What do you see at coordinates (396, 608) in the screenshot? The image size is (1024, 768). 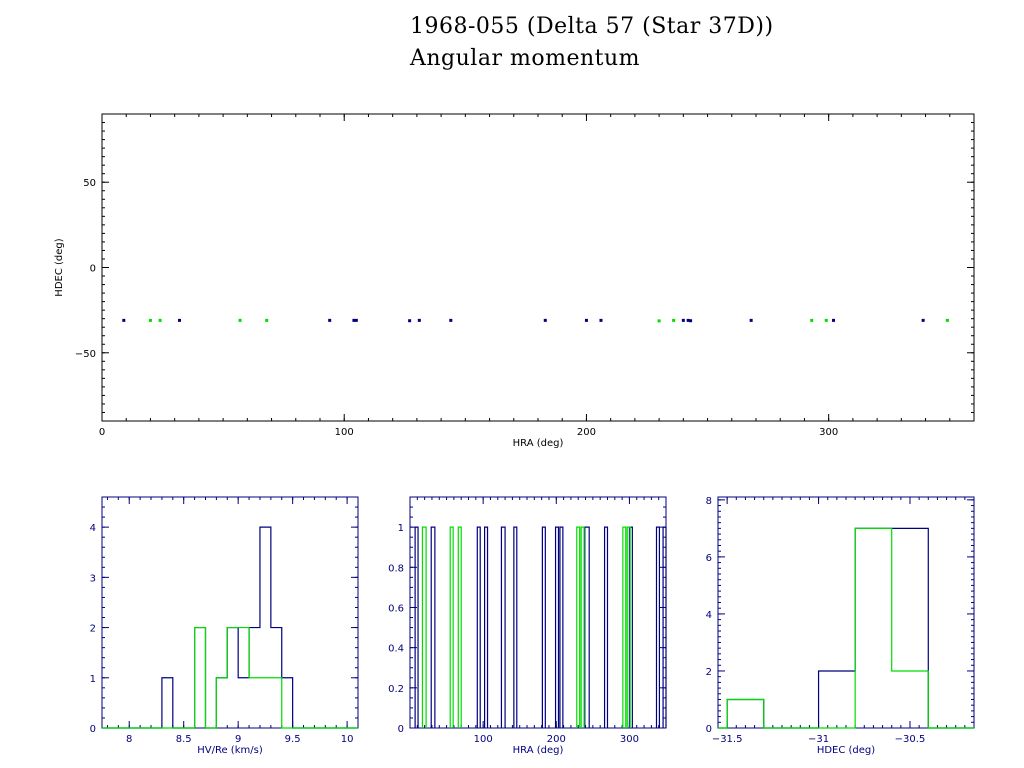 I see `y-tick-label: 0.6` at bounding box center [396, 608].